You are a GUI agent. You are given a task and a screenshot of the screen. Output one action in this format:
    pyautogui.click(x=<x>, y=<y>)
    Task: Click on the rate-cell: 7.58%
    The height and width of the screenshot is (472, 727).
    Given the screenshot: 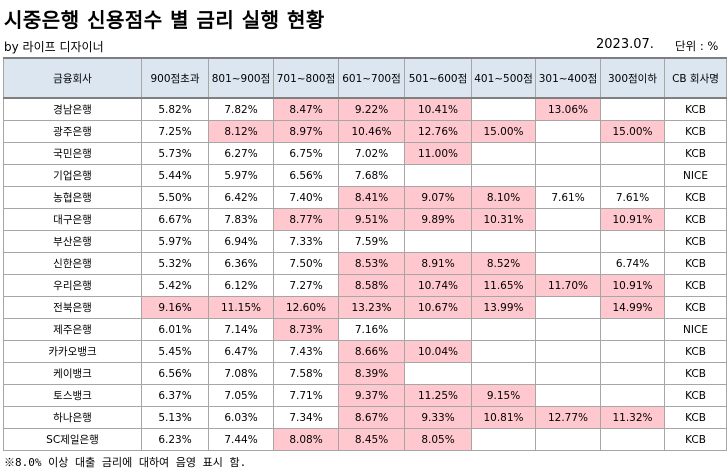 What is the action you would take?
    pyautogui.click(x=306, y=373)
    